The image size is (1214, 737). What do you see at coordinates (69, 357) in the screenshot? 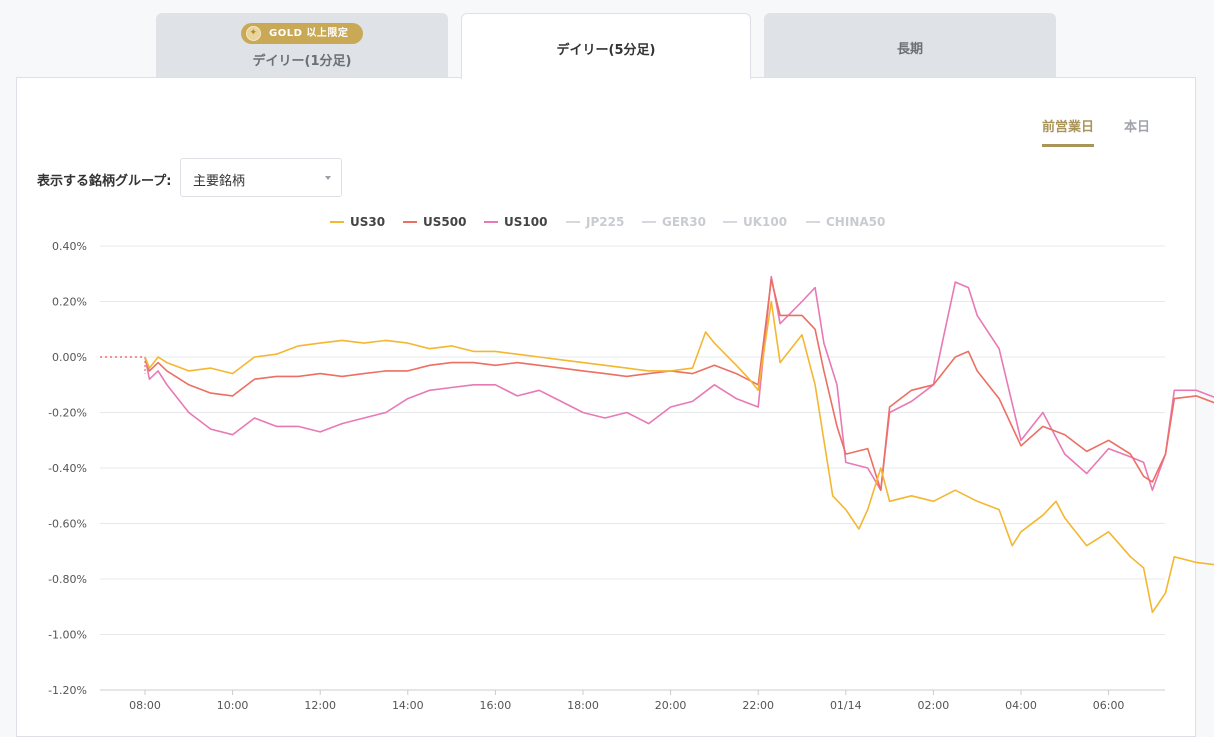
I see `y-tick-label: 0.00%` at bounding box center [69, 357].